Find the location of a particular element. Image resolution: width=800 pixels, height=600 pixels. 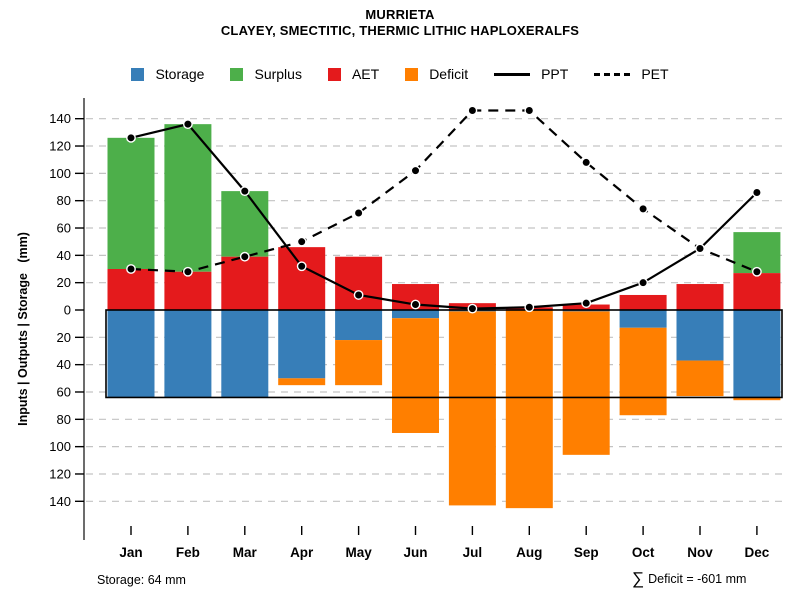

sigma-symbol: ∑ is located at coordinates (638, 578).